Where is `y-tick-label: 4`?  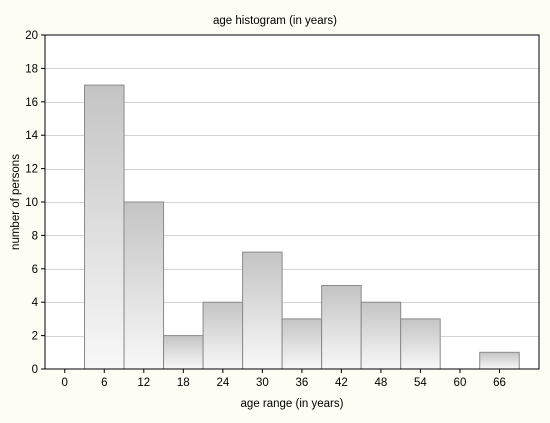
y-tick-label: 4 is located at coordinates (35, 303).